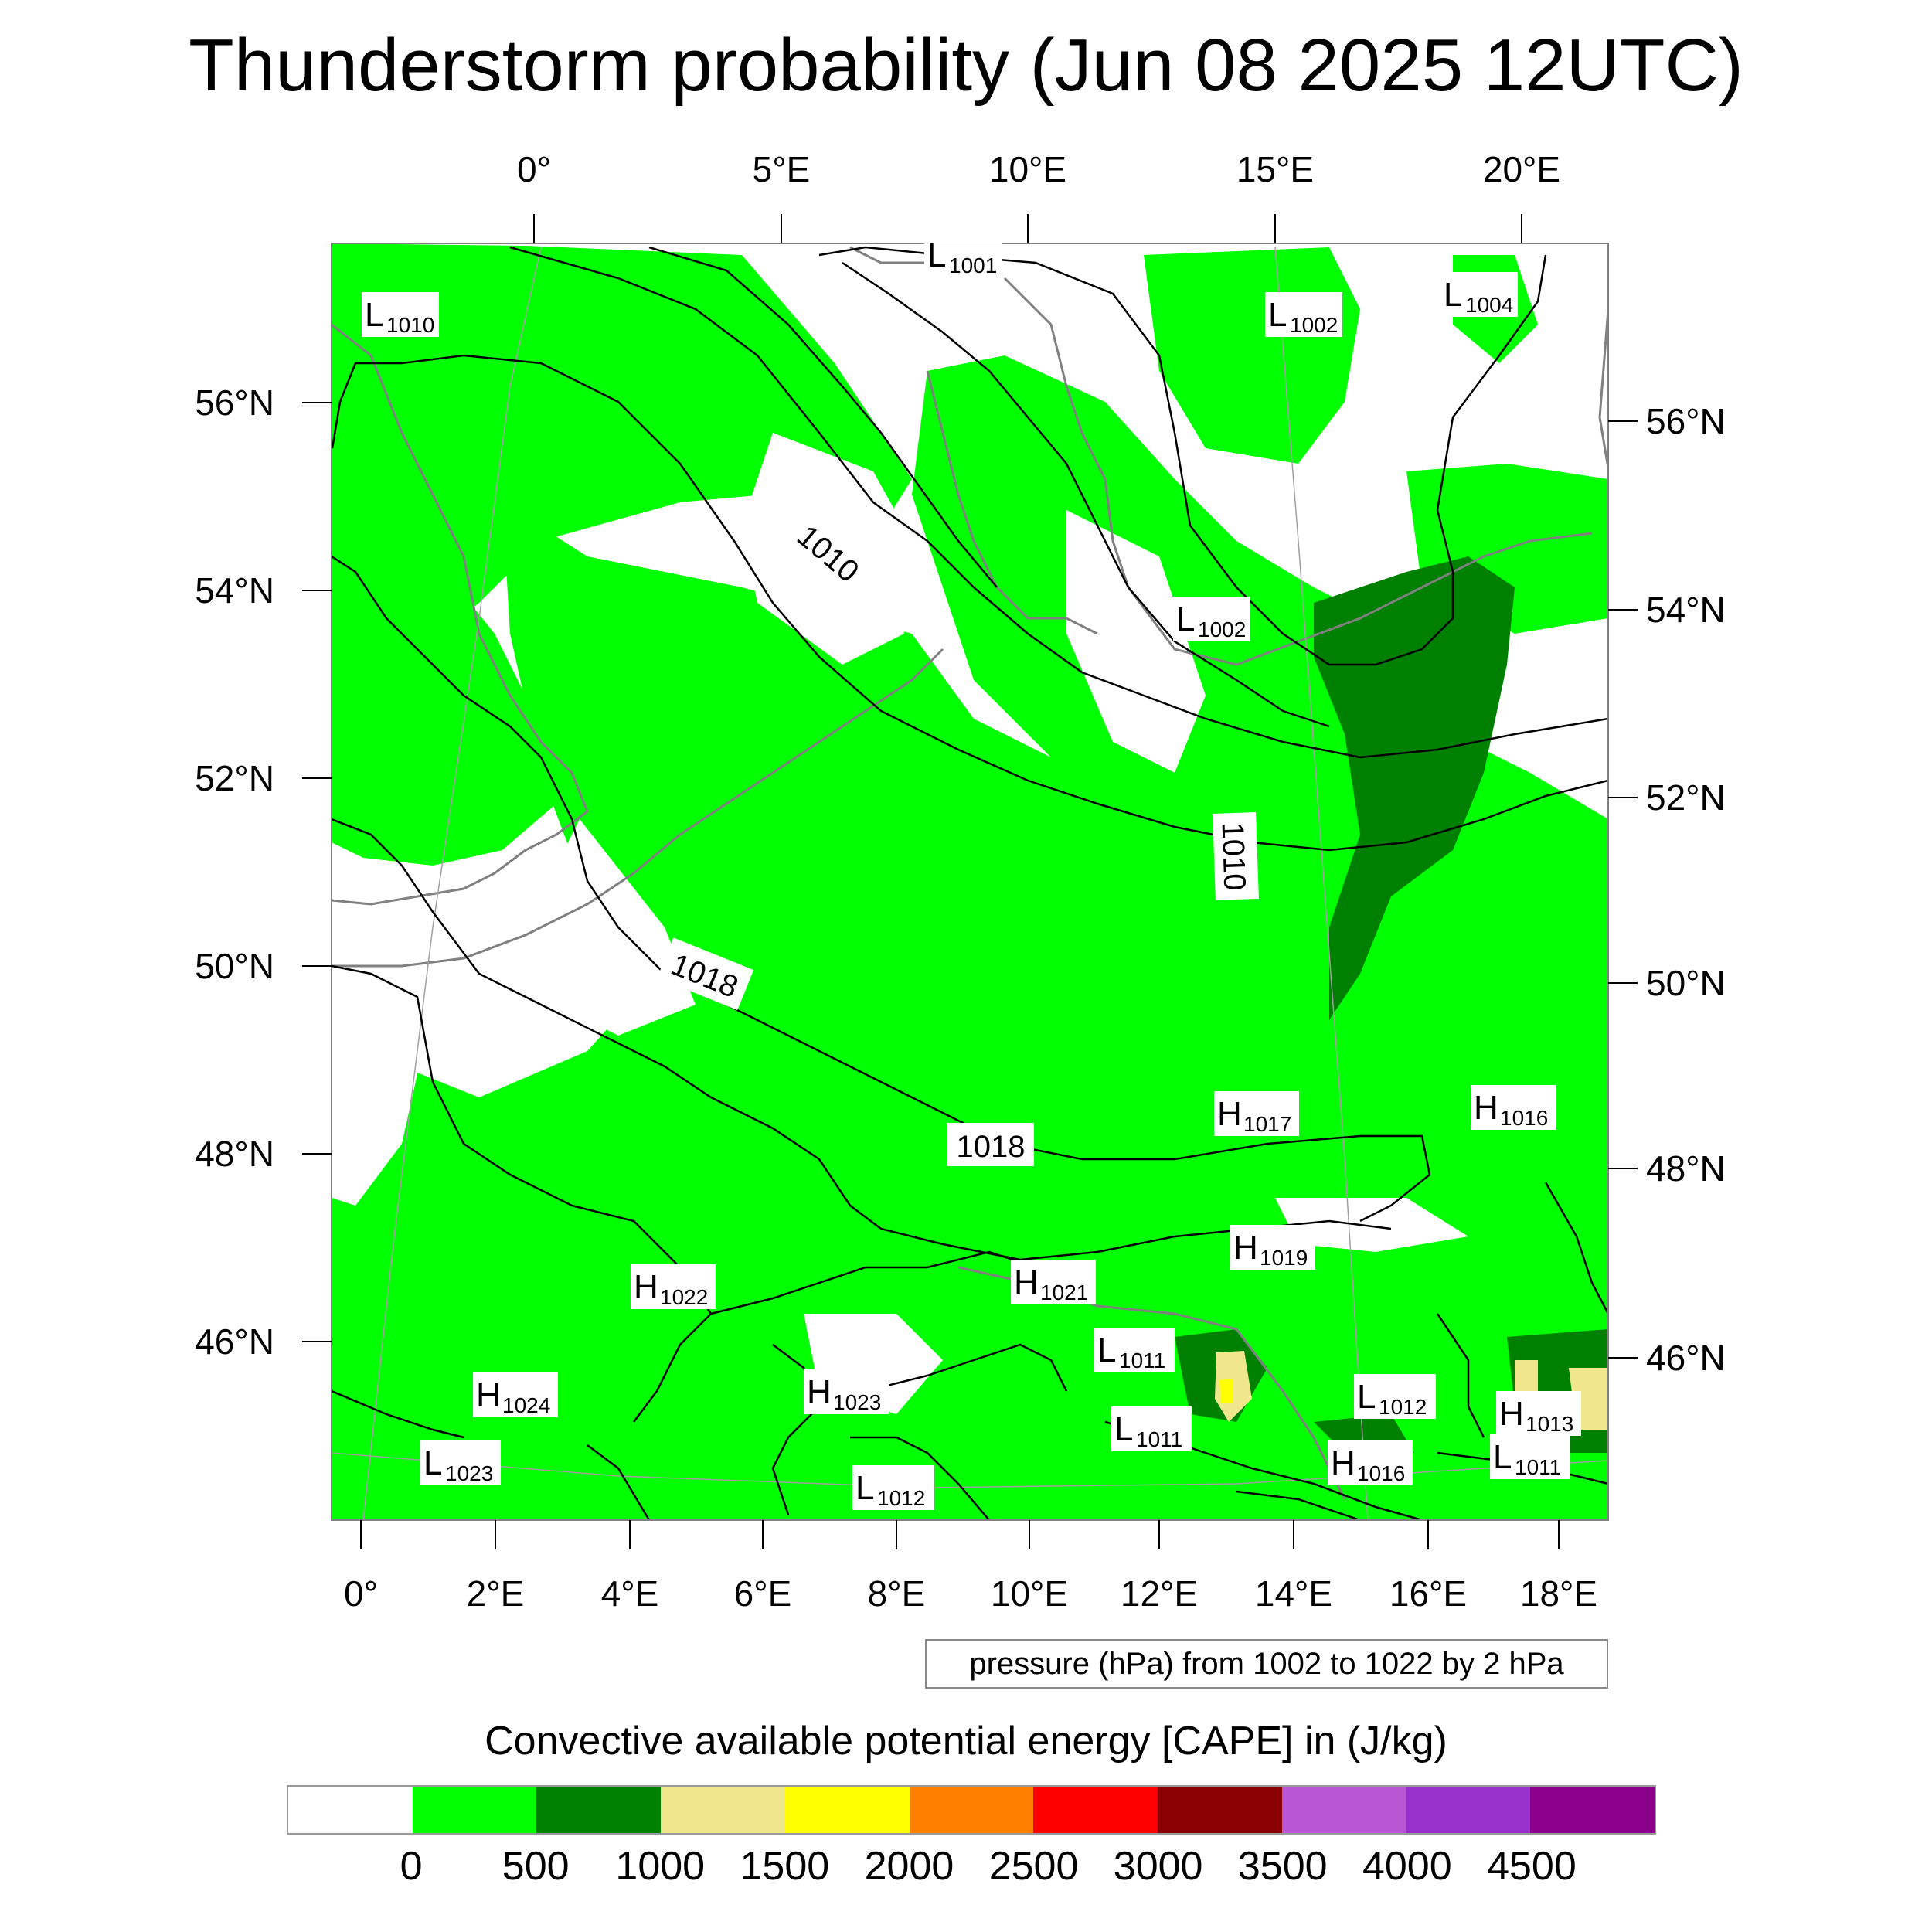 Image resolution: width=1932 pixels, height=1932 pixels. I want to click on pressure-center: L 1002, so click(1212, 619).